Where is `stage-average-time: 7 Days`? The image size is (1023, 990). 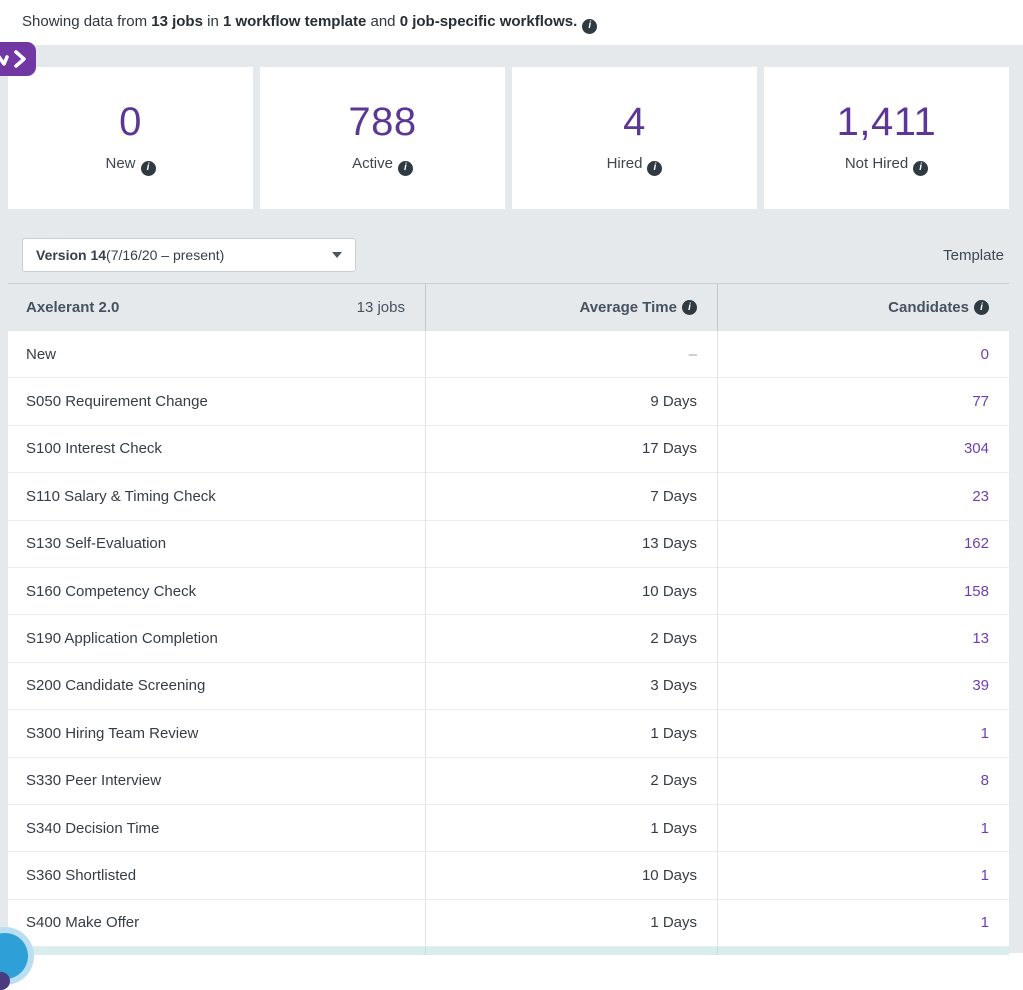 stage-average-time: 7 Days is located at coordinates (571, 497).